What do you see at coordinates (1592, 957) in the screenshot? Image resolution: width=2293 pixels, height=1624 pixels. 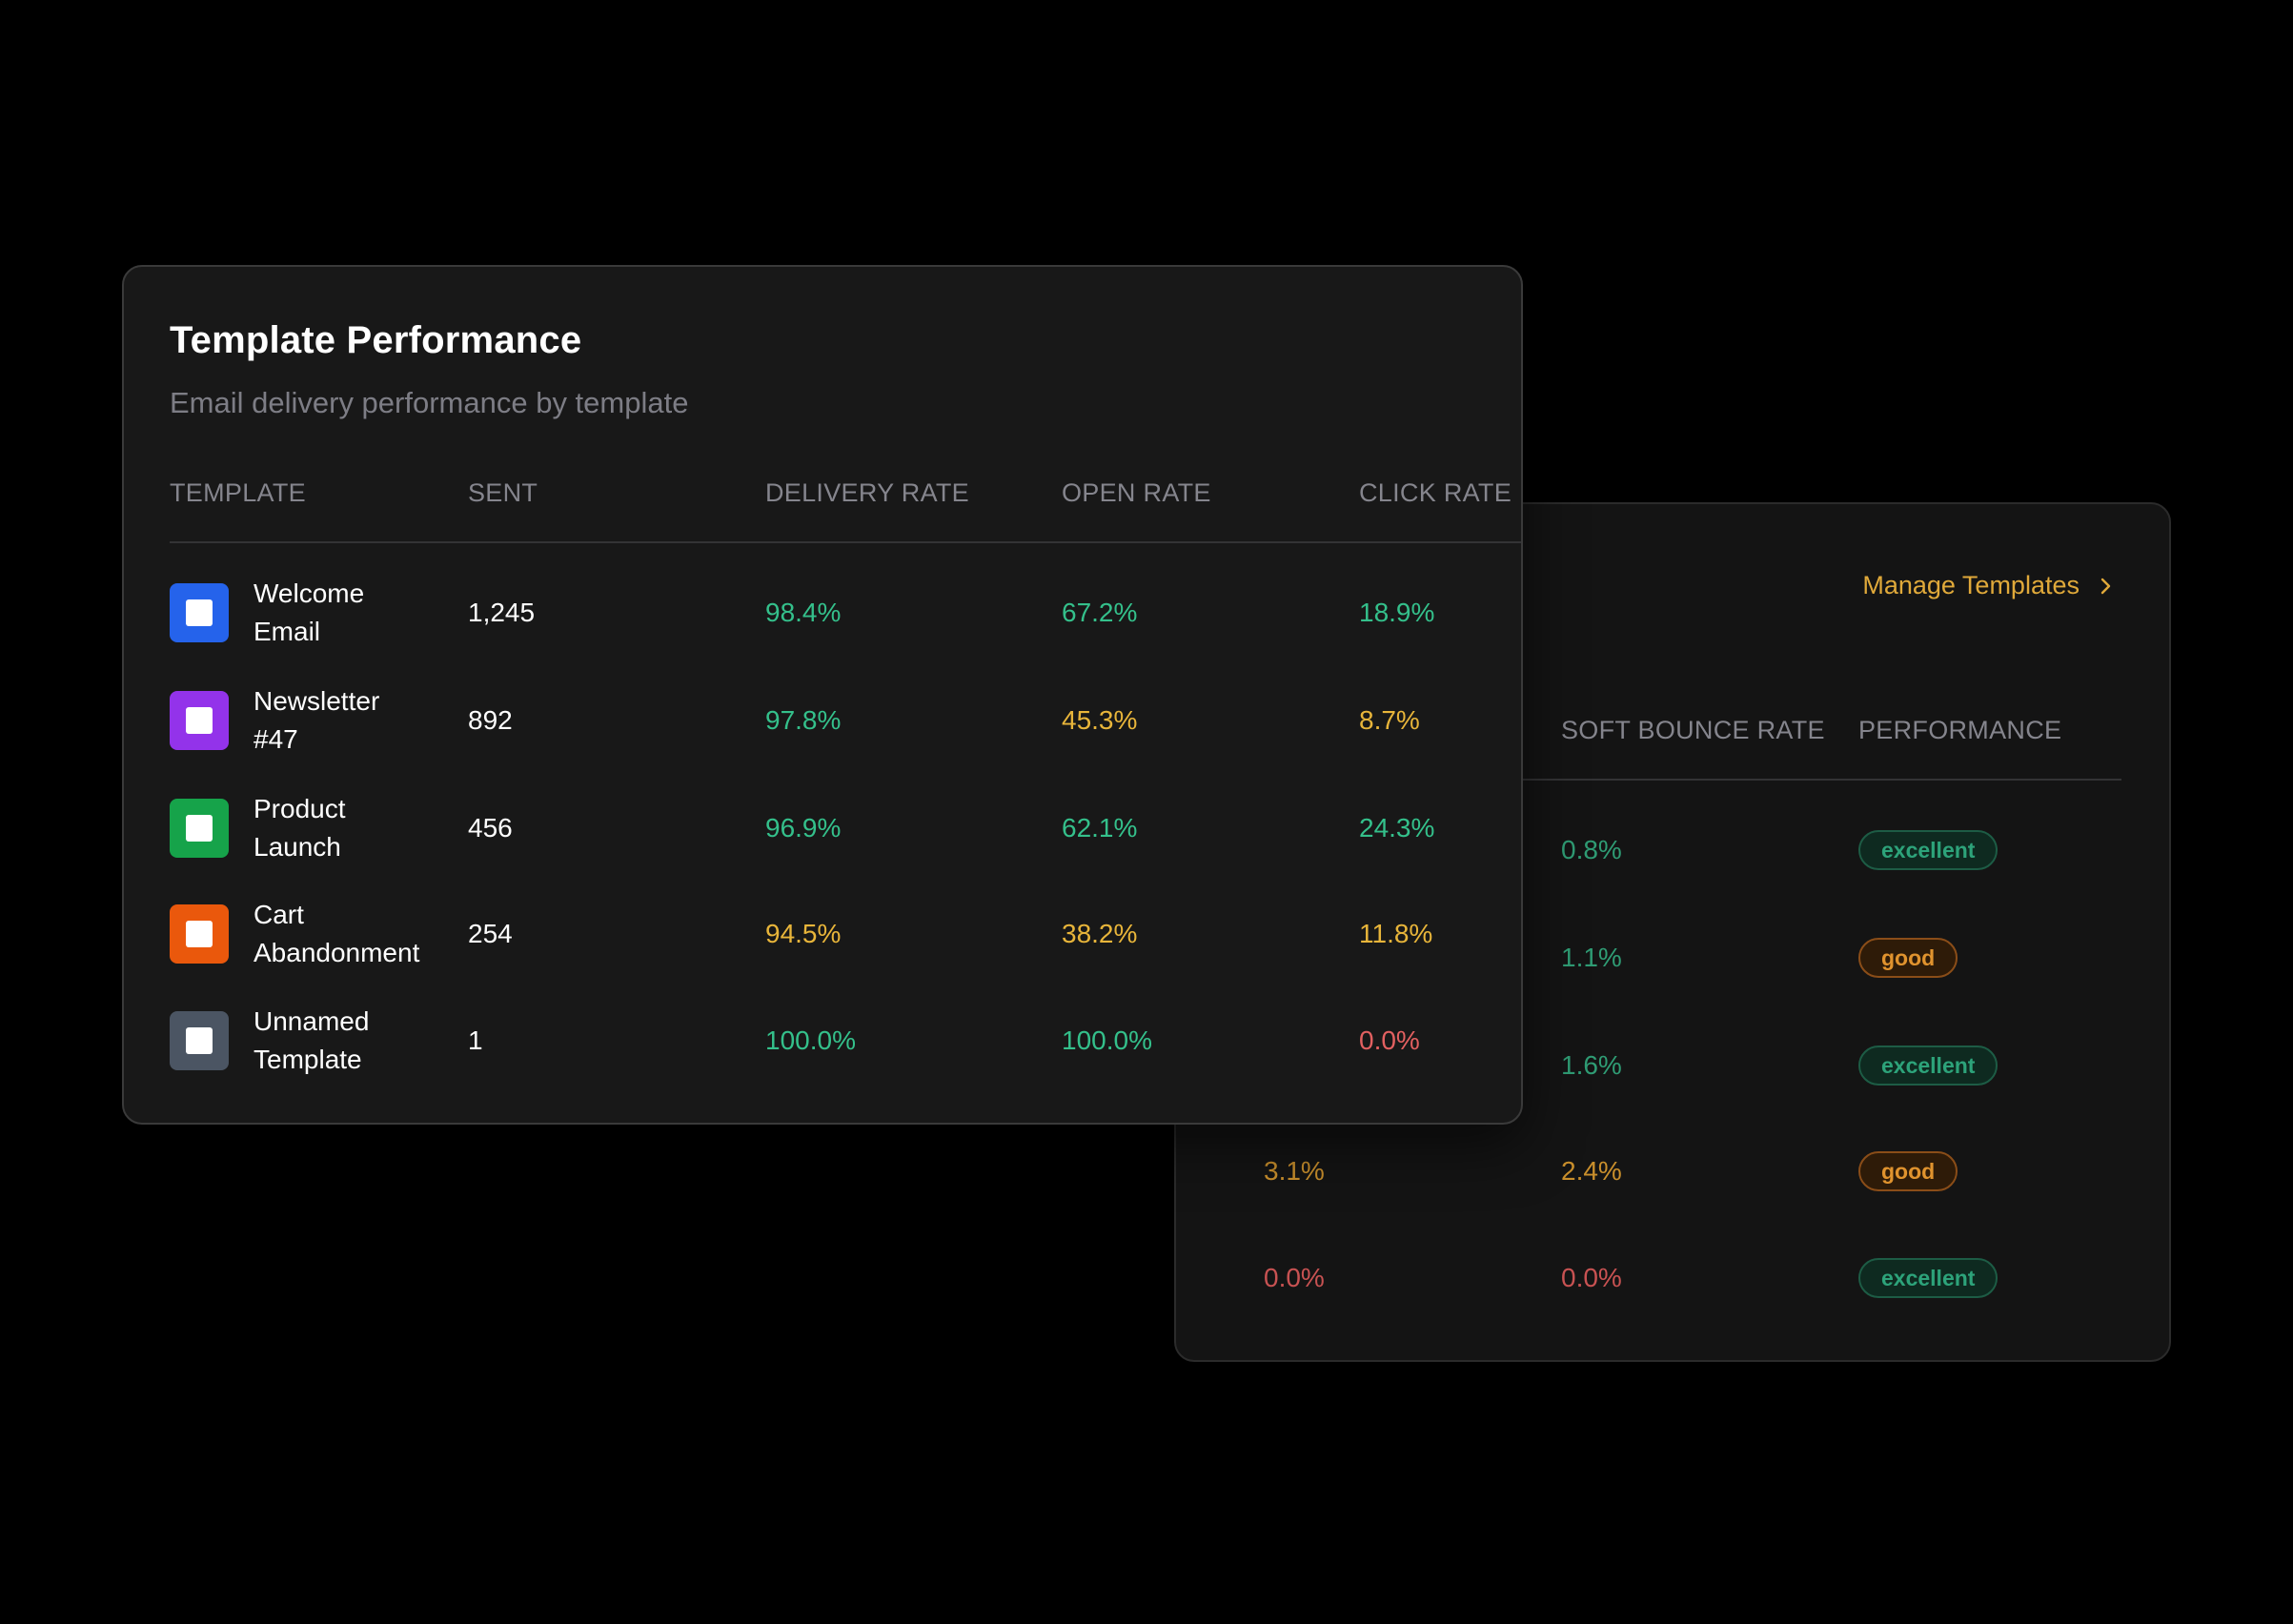 I see `soft-bounce-cell: 1.1%` at bounding box center [1592, 957].